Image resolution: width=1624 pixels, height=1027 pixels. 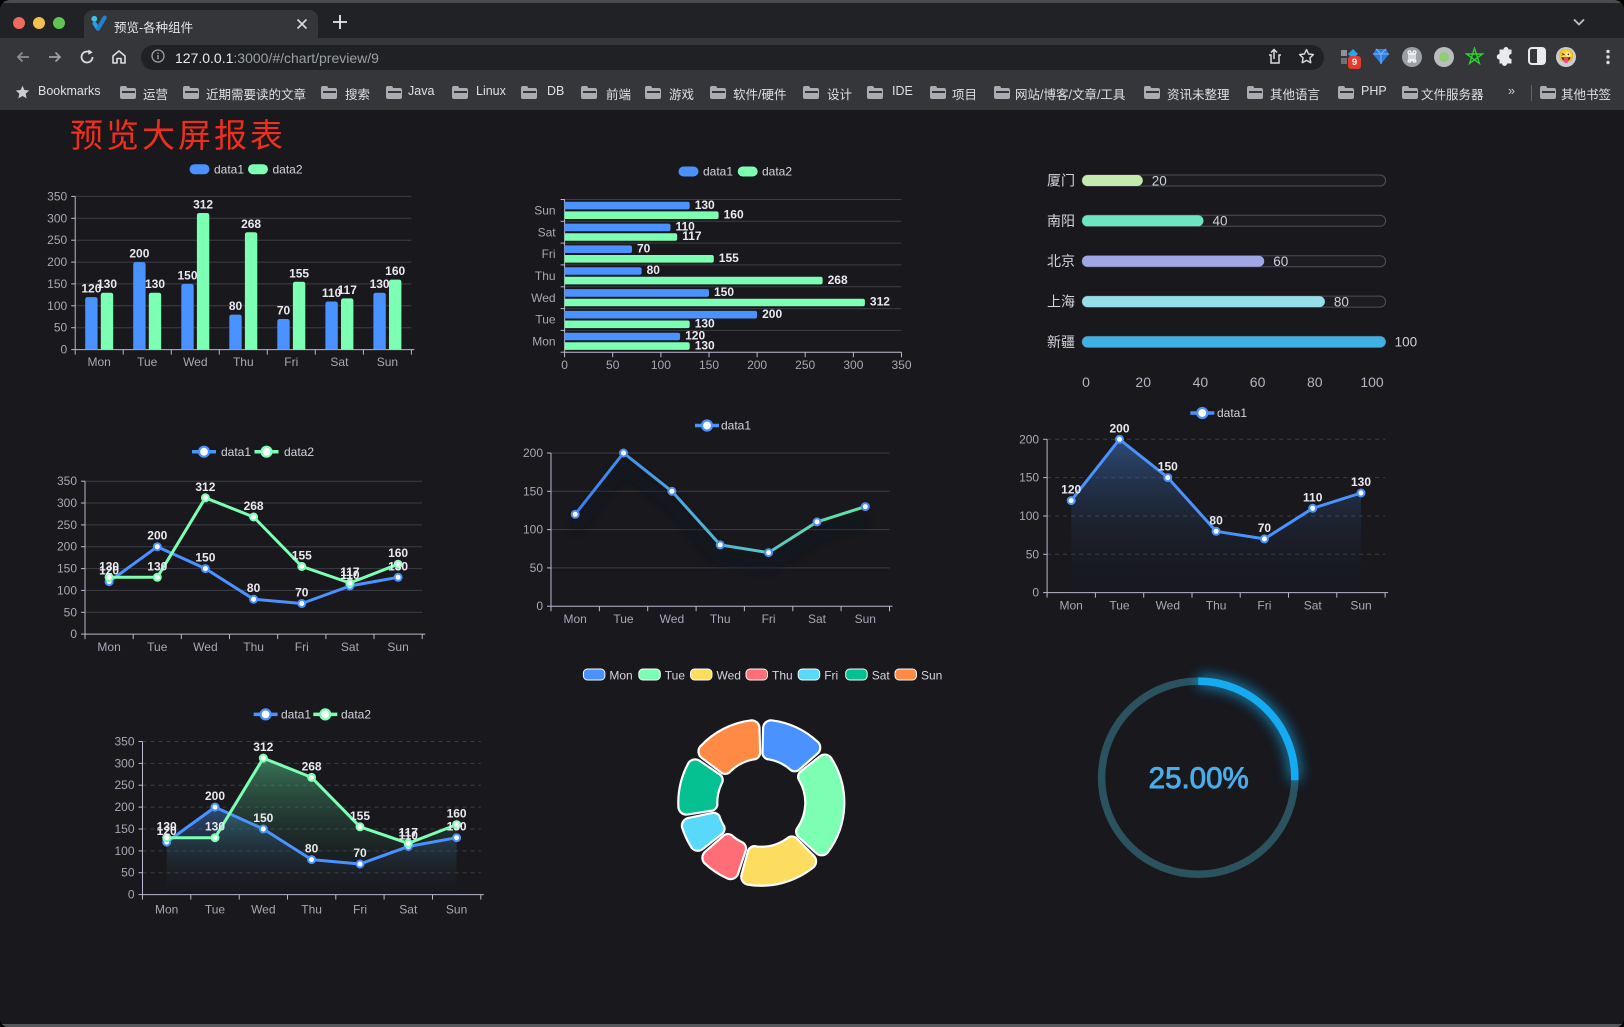 I want to click on svg-text: 350, so click(x=57, y=196).